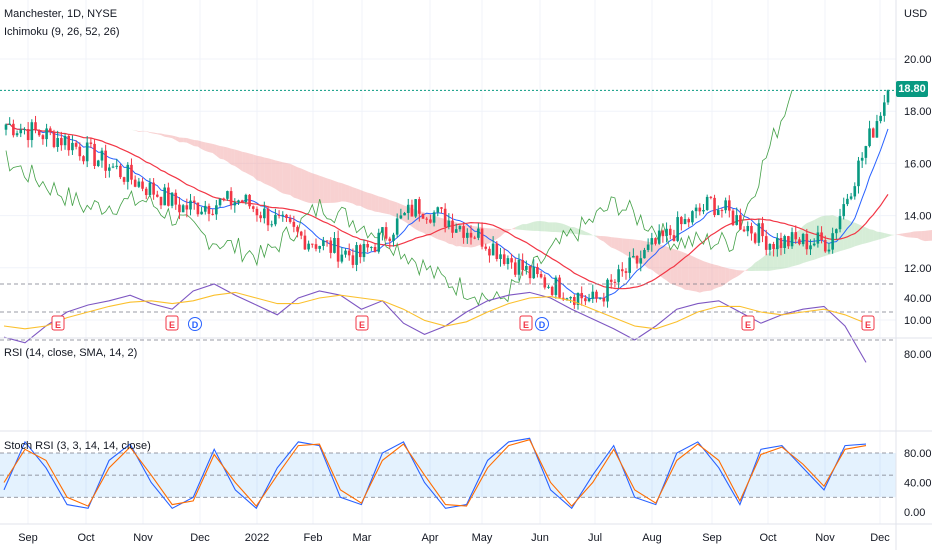 This screenshot has height=550, width=932. Describe the element at coordinates (58, 325) in the screenshot. I see `marker-label: E` at that location.